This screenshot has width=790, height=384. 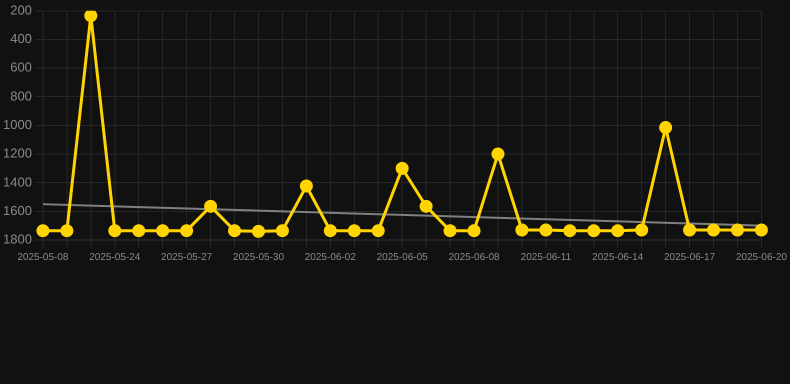 What do you see at coordinates (762, 257) in the screenshot?
I see `x-tick-label: 2025-06-20` at bounding box center [762, 257].